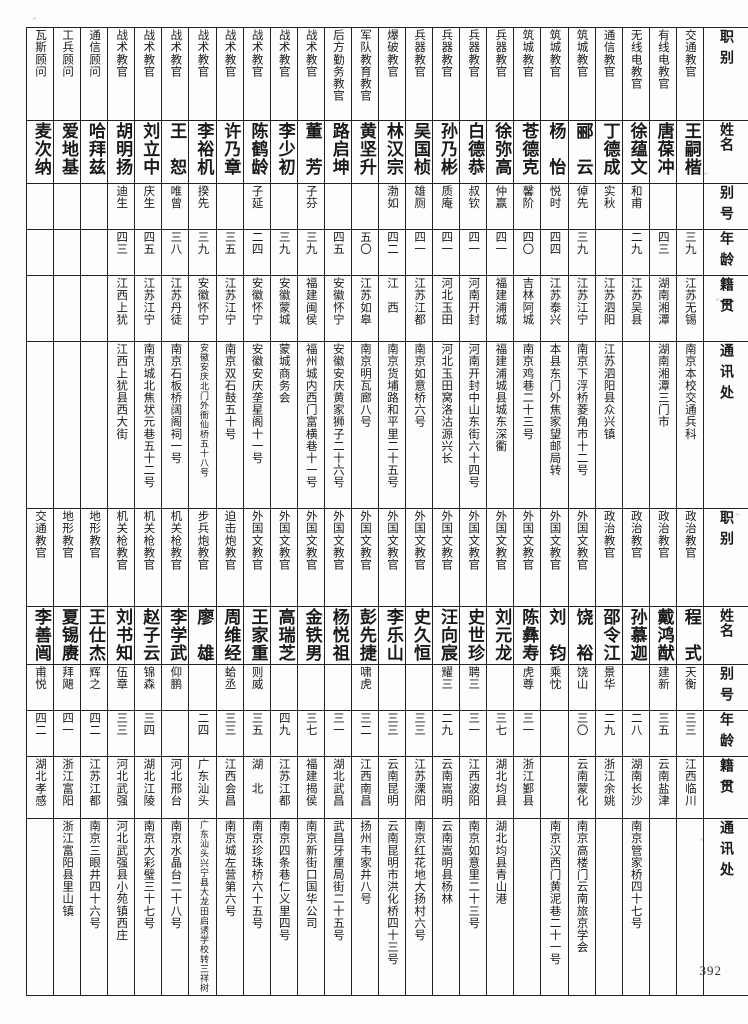 This screenshot has height=1024, width=748. What do you see at coordinates (40, 74) in the screenshot?
I see `cell-zhibie-top-24: 瓦斯顾问` at bounding box center [40, 74].